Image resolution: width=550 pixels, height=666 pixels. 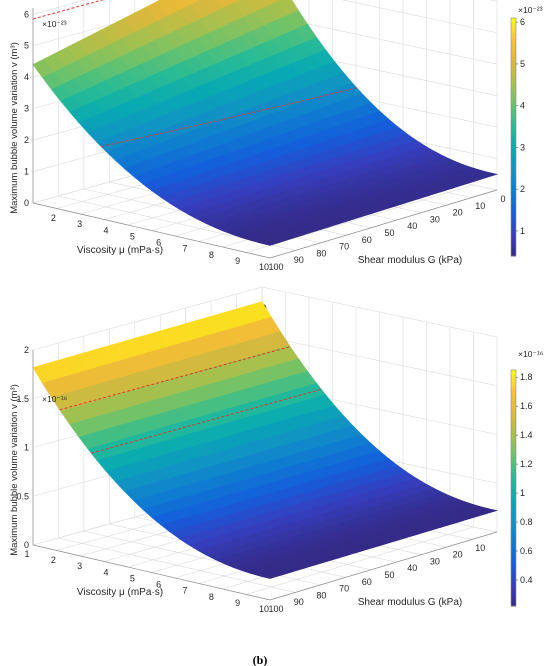 What do you see at coordinates (26, 77) in the screenshot?
I see `z-tick-label: 4` at bounding box center [26, 77].